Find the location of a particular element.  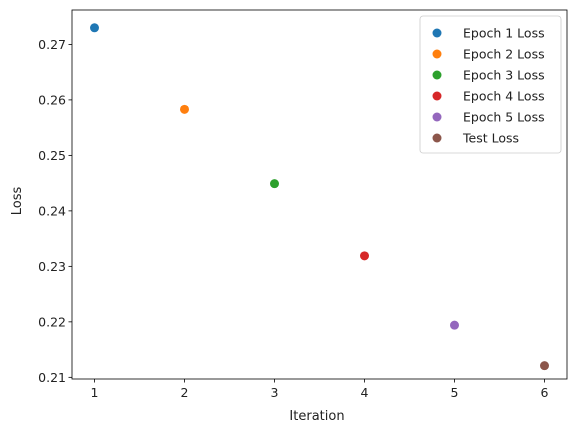

legend-label: Epoch 1 Loss is located at coordinates (504, 33).